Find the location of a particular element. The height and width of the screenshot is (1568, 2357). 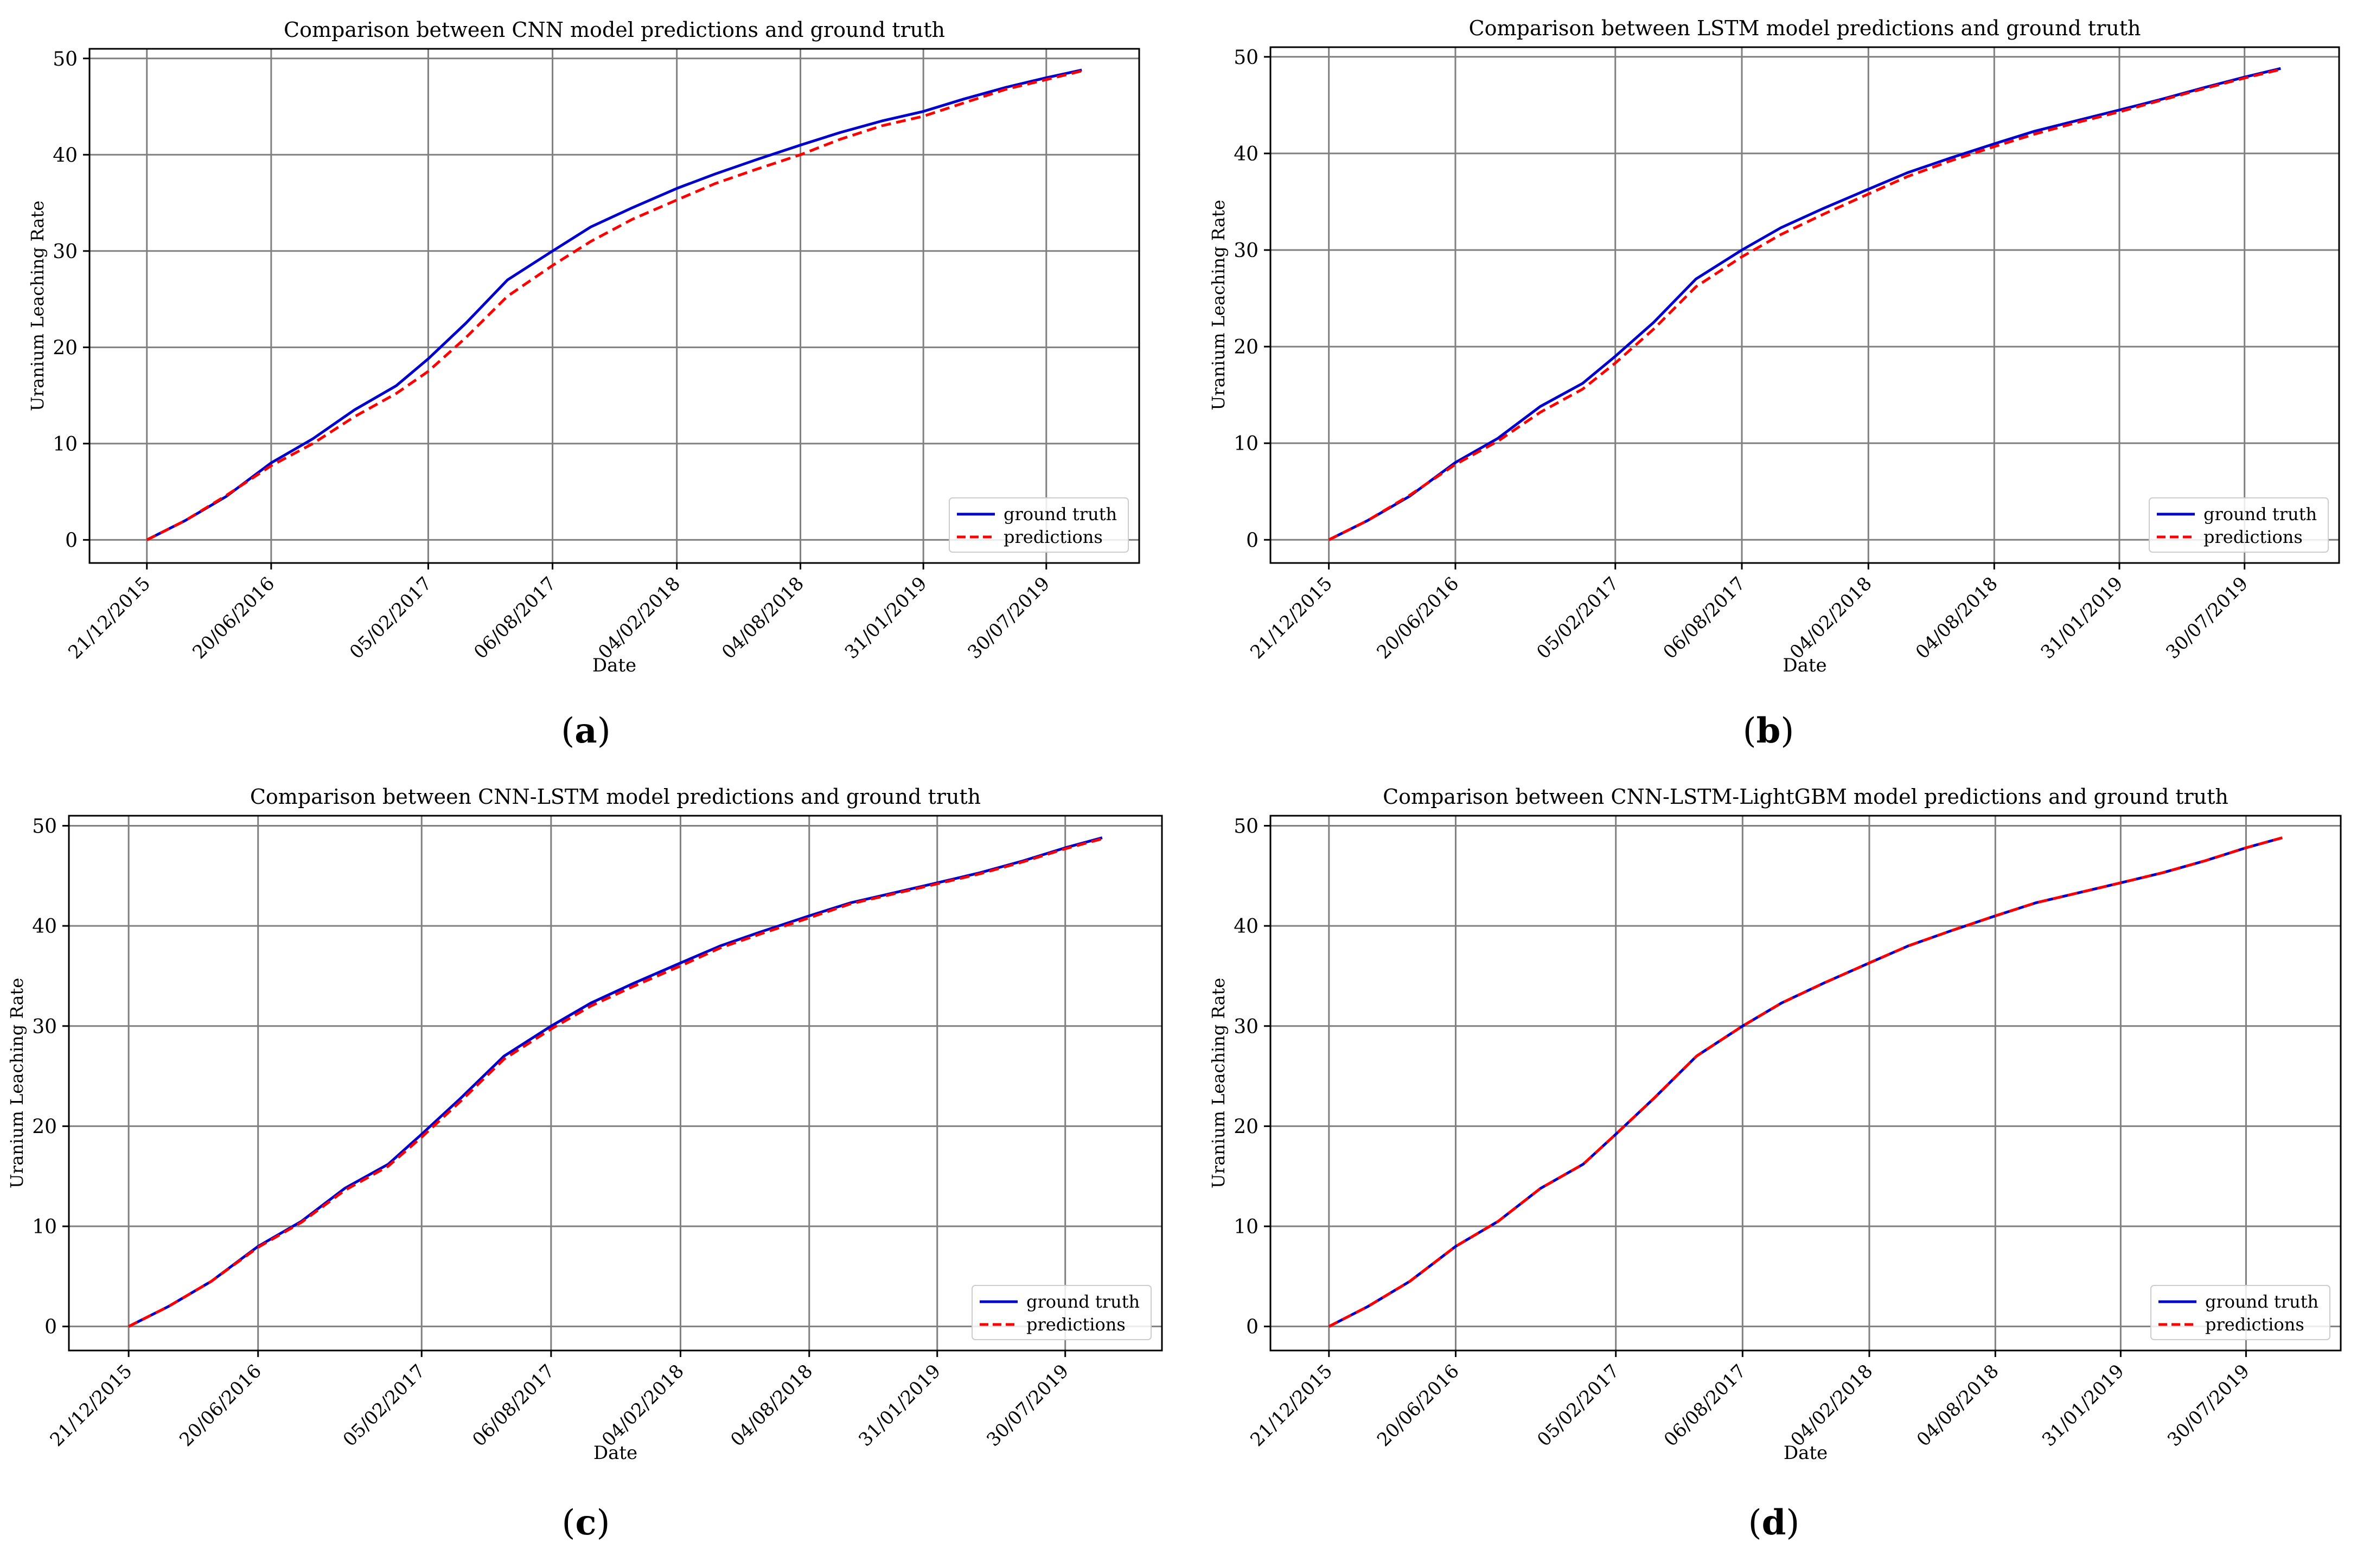

axes-frame is located at coordinates (614, 306).